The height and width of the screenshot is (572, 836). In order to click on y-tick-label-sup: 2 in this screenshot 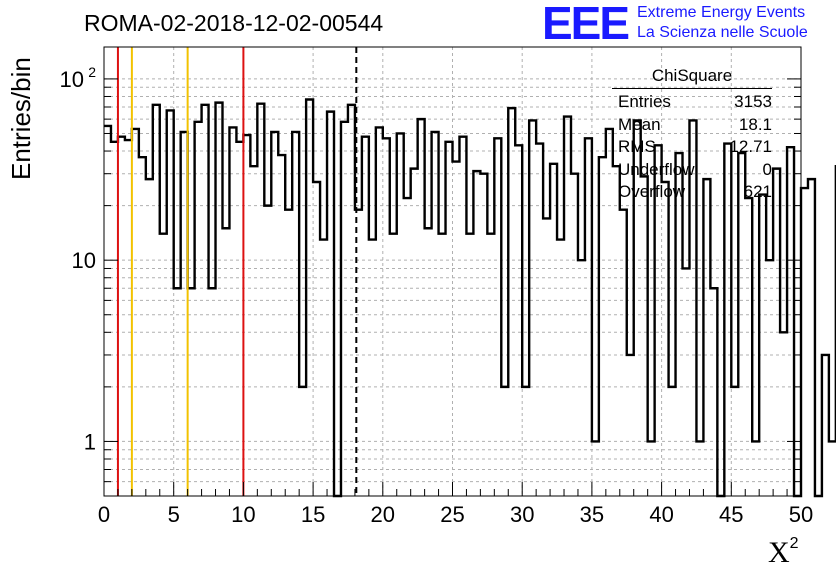, I will do `click(92, 72)`.